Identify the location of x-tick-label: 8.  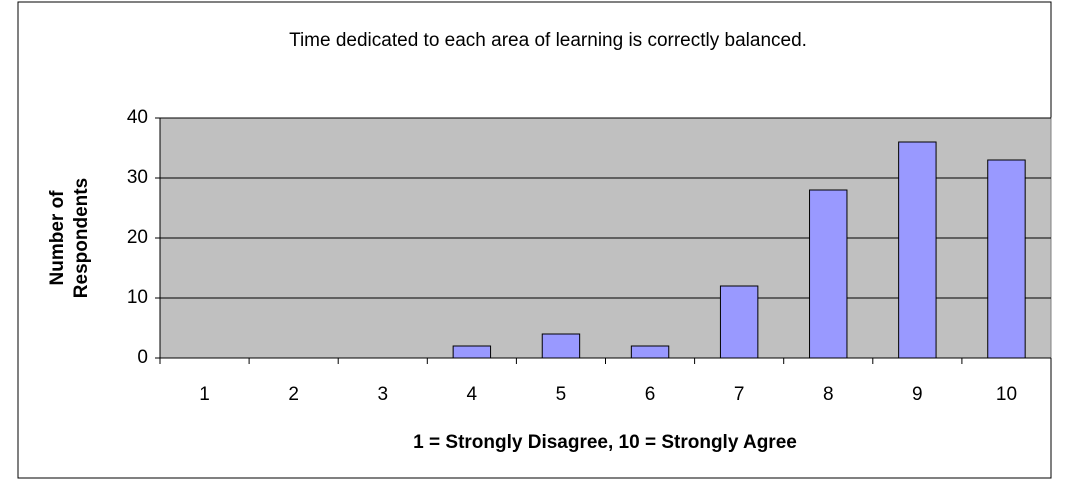
(828, 394).